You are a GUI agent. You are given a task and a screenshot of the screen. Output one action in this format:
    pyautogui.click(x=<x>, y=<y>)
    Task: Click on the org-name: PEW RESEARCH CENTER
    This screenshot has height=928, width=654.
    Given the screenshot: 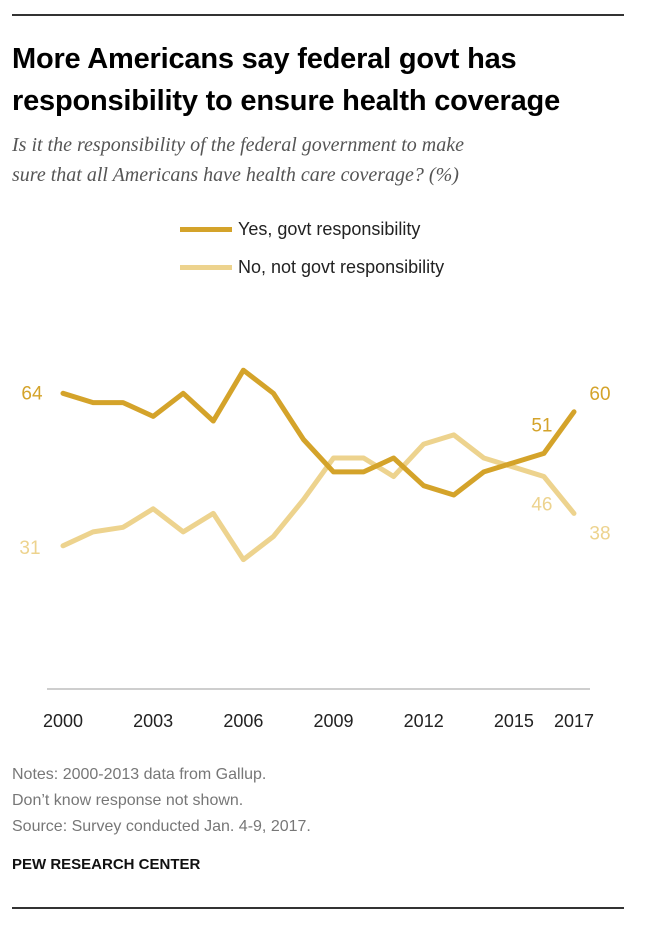 What is the action you would take?
    pyautogui.click(x=106, y=864)
    